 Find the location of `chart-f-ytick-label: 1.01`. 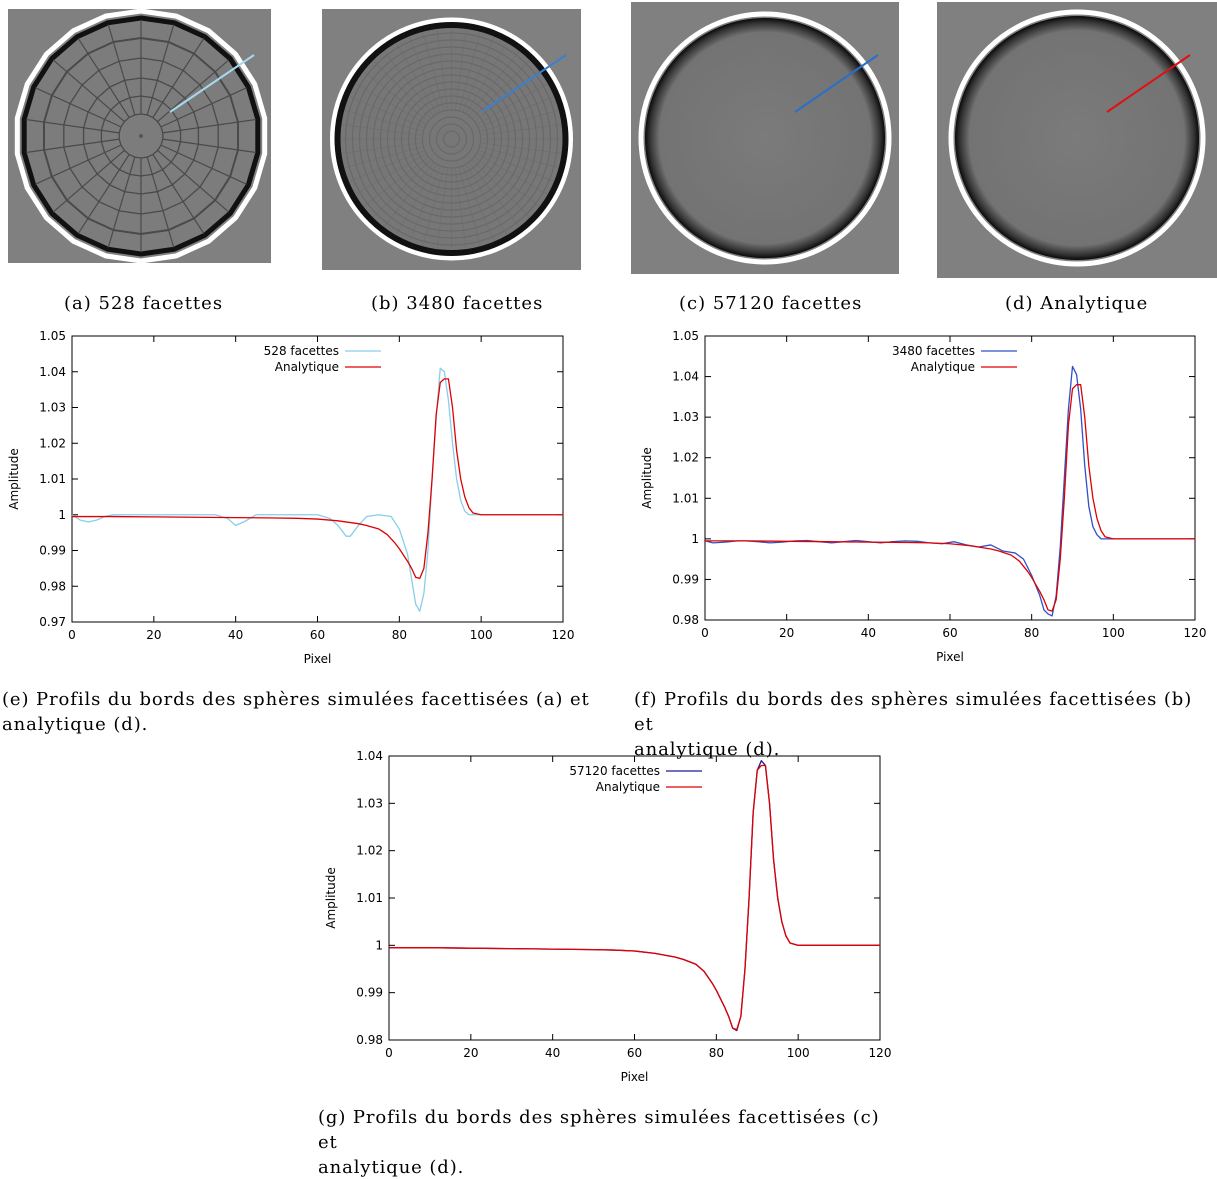

chart-f-ytick-label: 1.01 is located at coordinates (685, 498).